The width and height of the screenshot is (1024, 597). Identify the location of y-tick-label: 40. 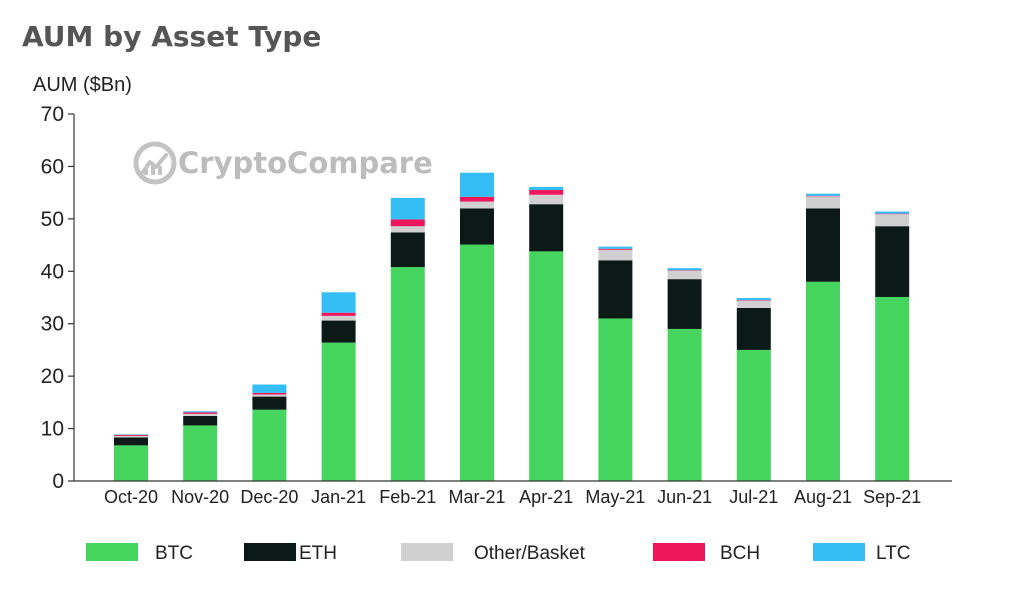
(52, 271).